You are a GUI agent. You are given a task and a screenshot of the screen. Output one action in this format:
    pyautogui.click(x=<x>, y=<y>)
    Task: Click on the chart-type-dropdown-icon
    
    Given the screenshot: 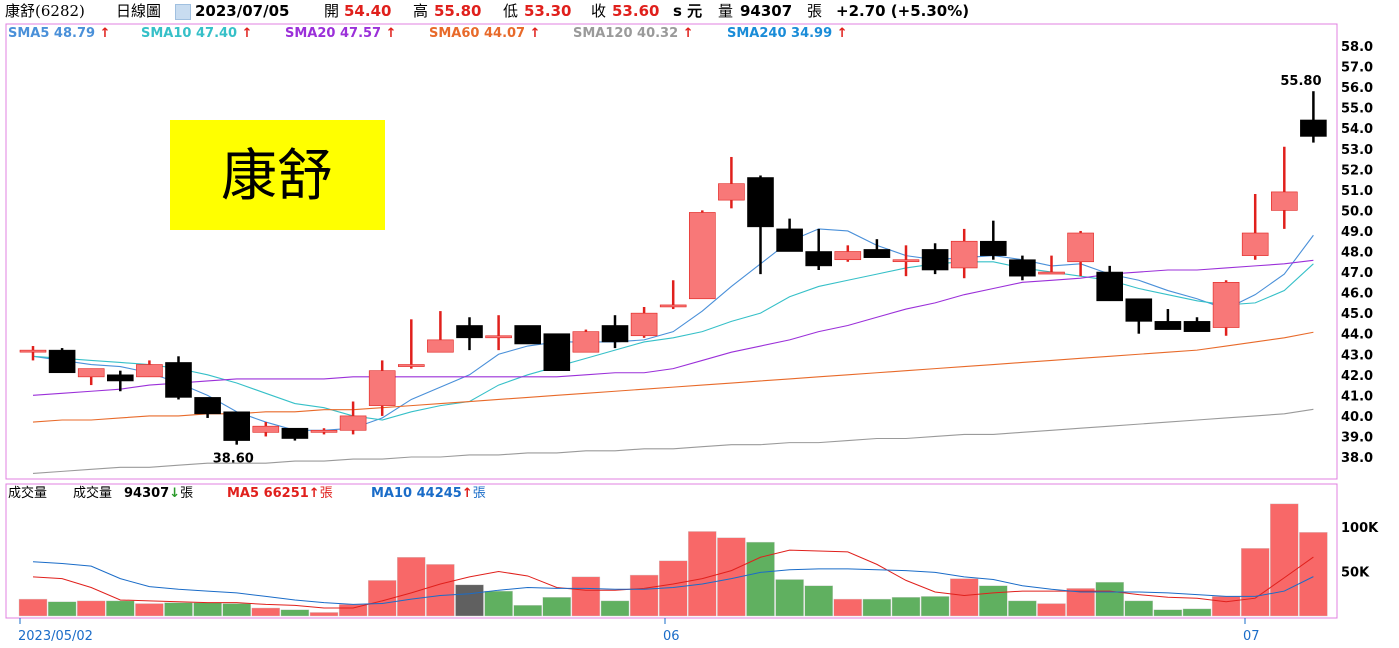 What is the action you would take?
    pyautogui.click(x=183, y=12)
    